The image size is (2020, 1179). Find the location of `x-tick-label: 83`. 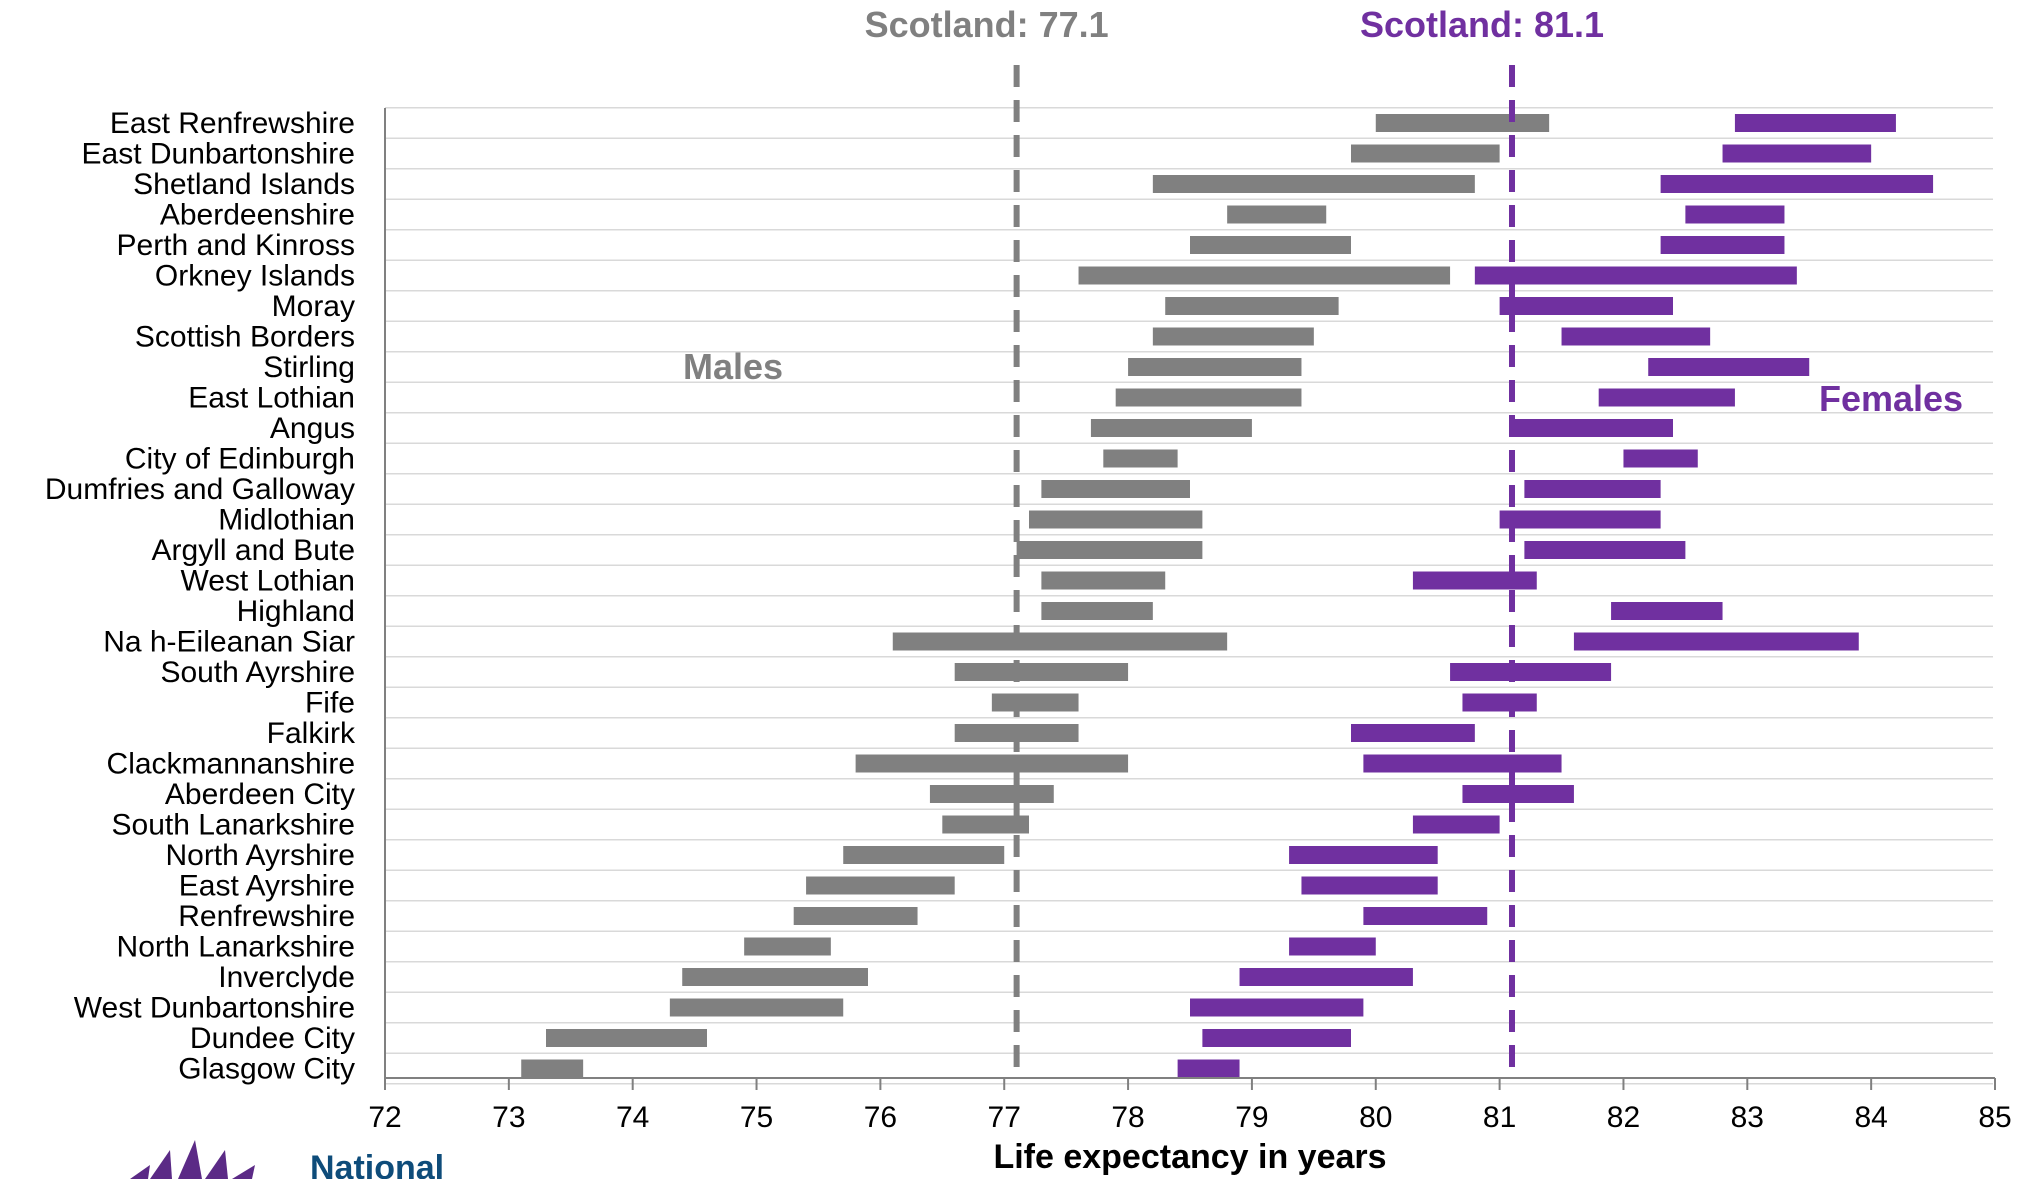

x-tick-label: 83 is located at coordinates (1747, 1117).